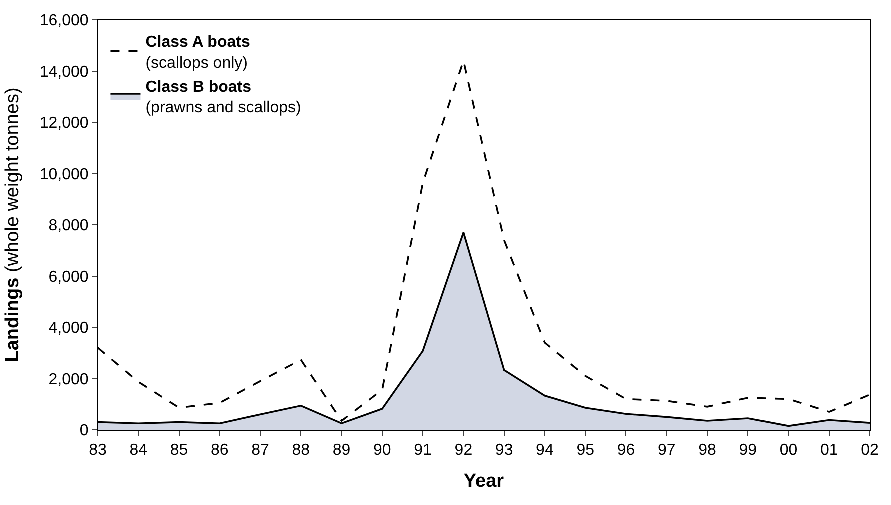 This screenshot has height=505, width=891. What do you see at coordinates (98, 451) in the screenshot?
I see `x-tick-label: 83` at bounding box center [98, 451].